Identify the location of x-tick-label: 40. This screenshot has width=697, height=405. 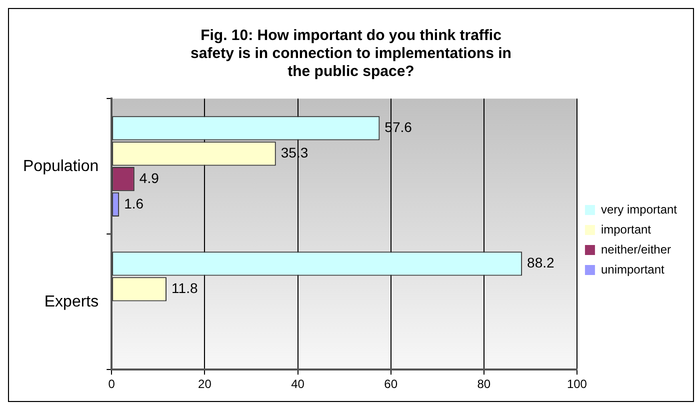
(298, 384).